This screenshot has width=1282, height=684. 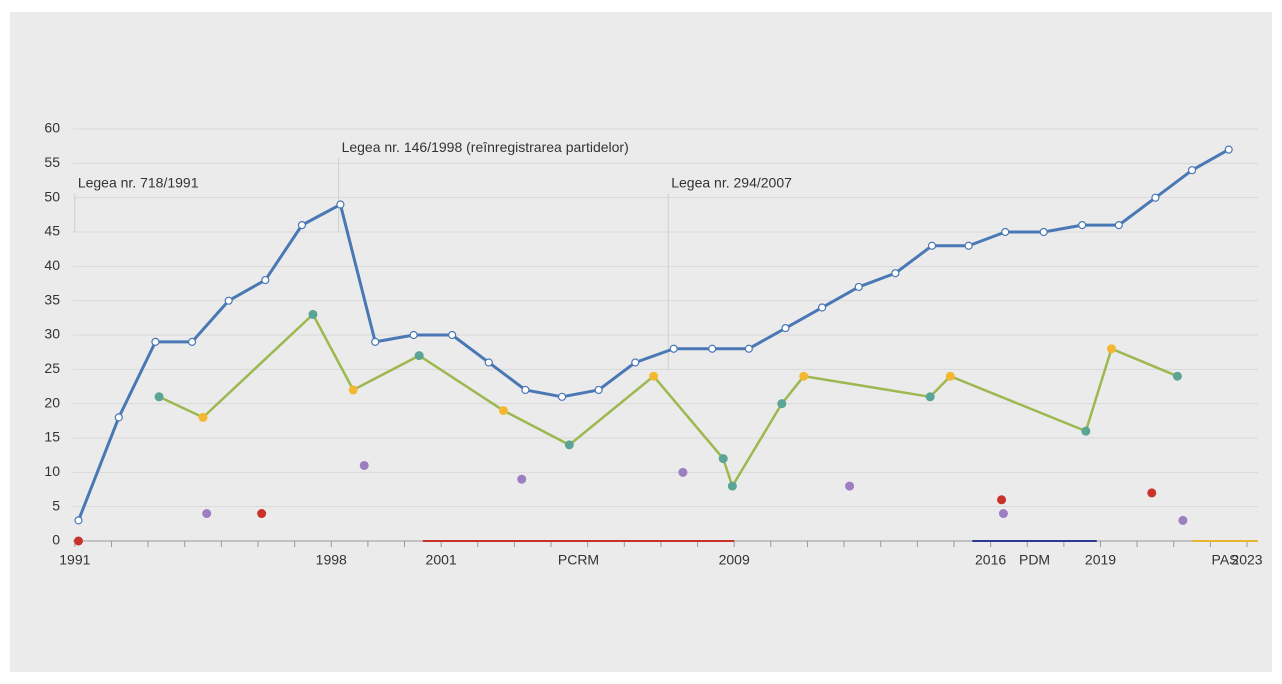 I want to click on y-tick-label: 15, so click(x=52, y=437).